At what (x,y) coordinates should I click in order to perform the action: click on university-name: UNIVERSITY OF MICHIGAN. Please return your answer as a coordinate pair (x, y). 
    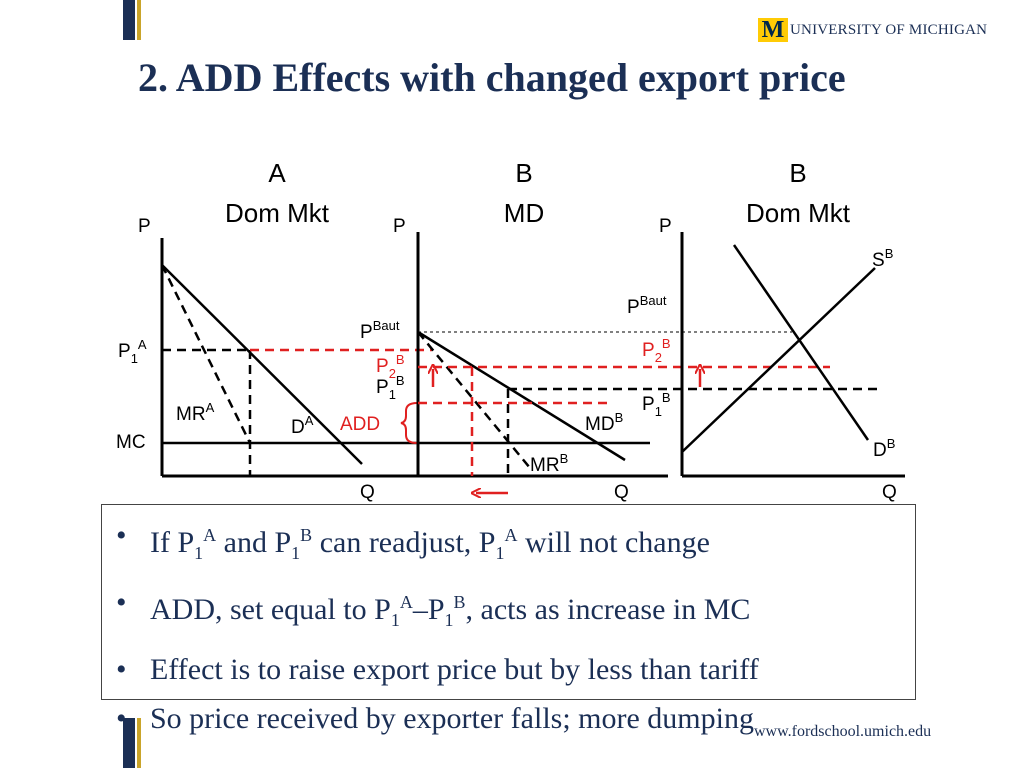
    Looking at the image, I should click on (889, 29).